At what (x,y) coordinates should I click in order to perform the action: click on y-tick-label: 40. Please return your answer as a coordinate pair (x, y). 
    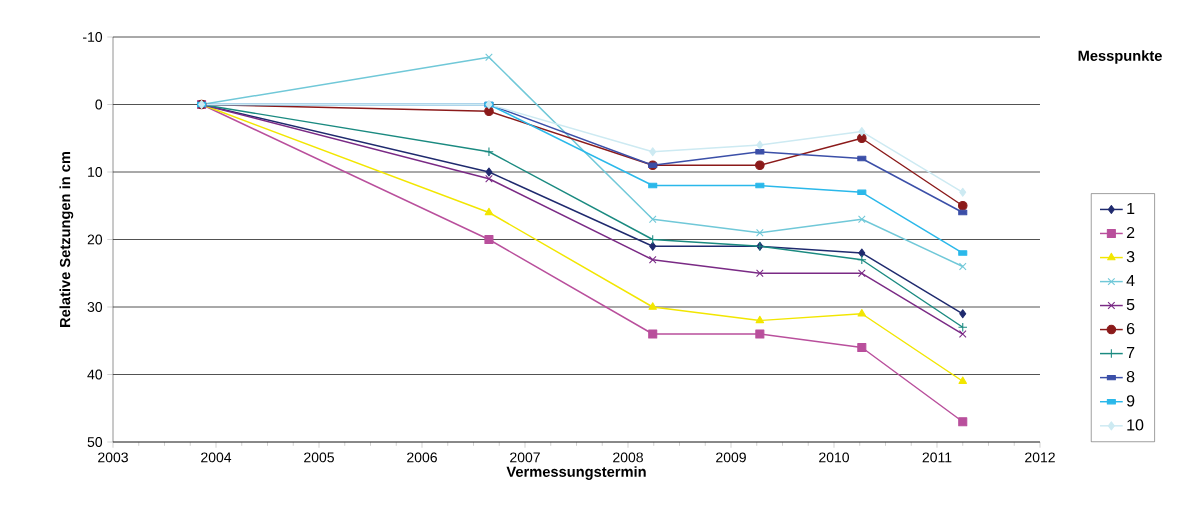
    Looking at the image, I should click on (95, 374).